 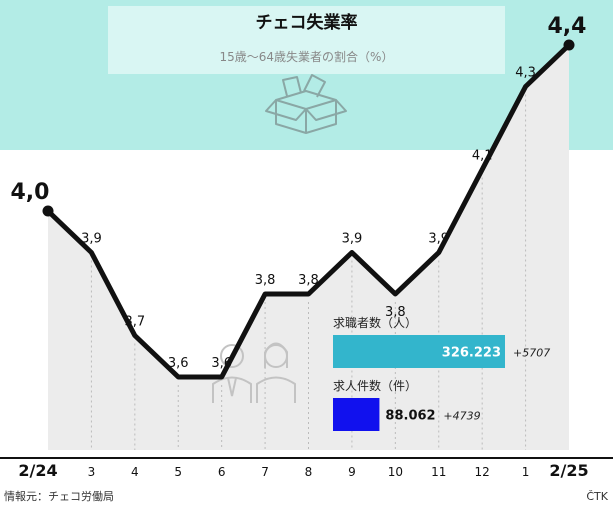 I want to click on x-tick-label: 3, so click(x=92, y=472).